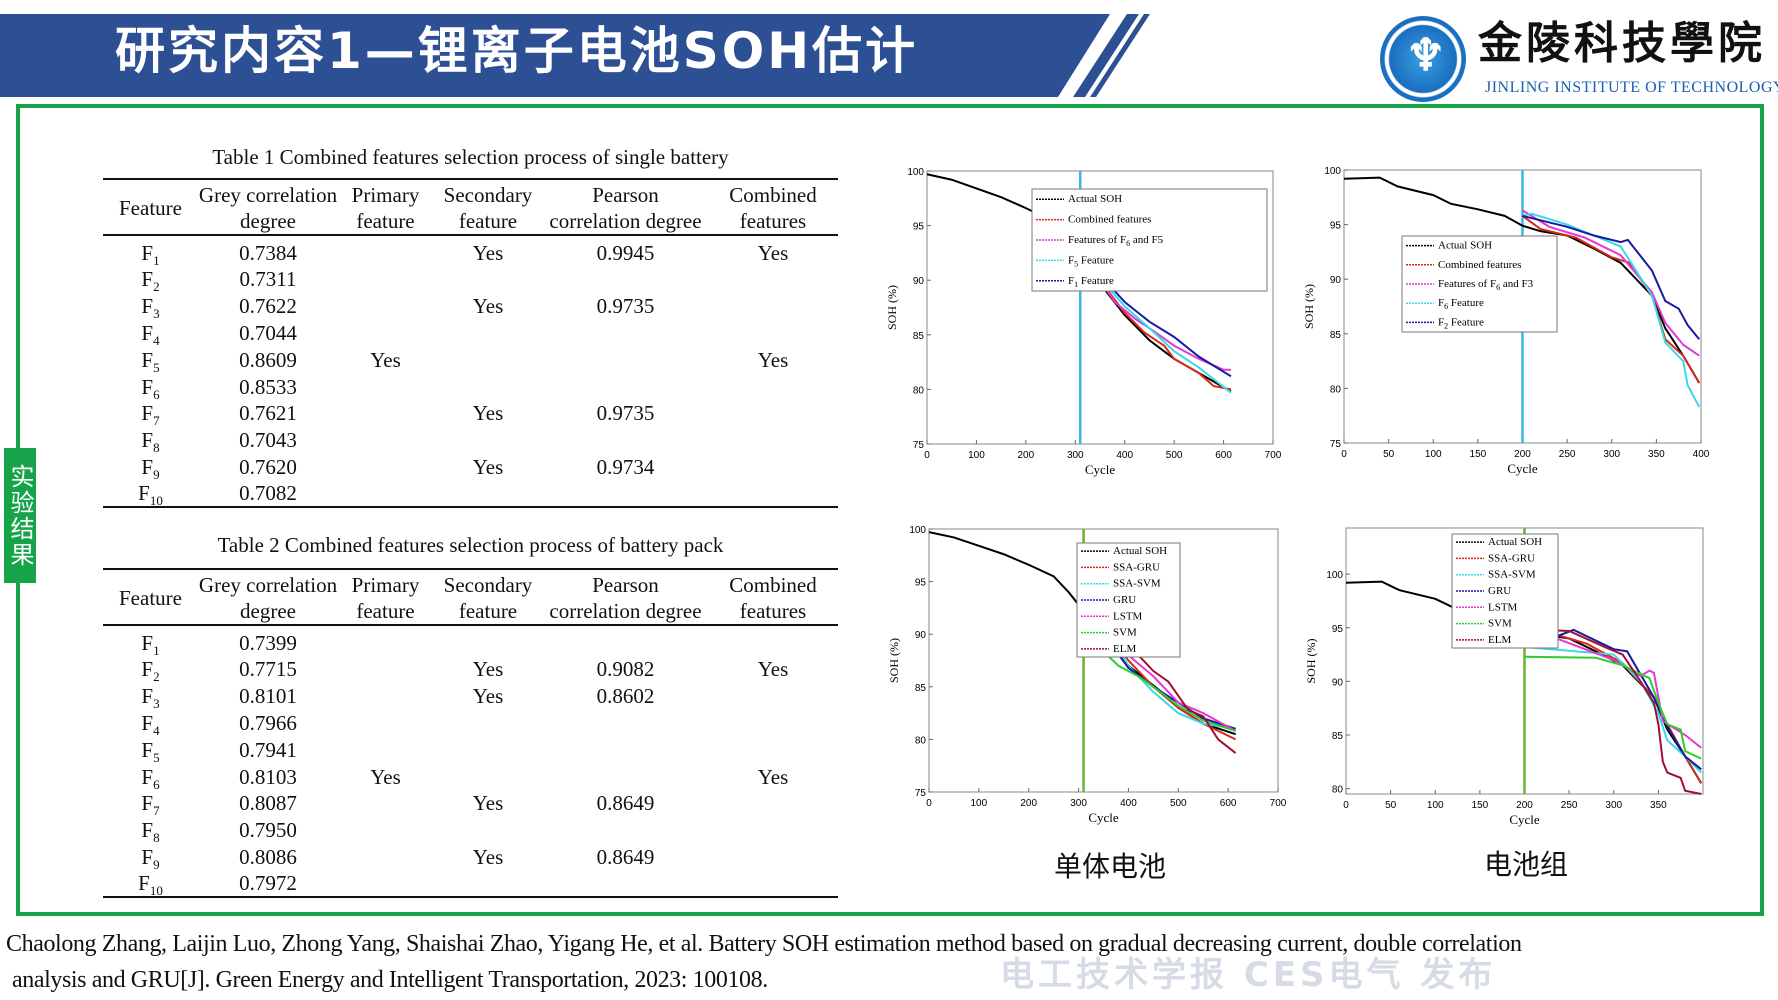  Describe the element at coordinates (268, 856) in the screenshot. I see `table-cell: 0.8086` at that location.